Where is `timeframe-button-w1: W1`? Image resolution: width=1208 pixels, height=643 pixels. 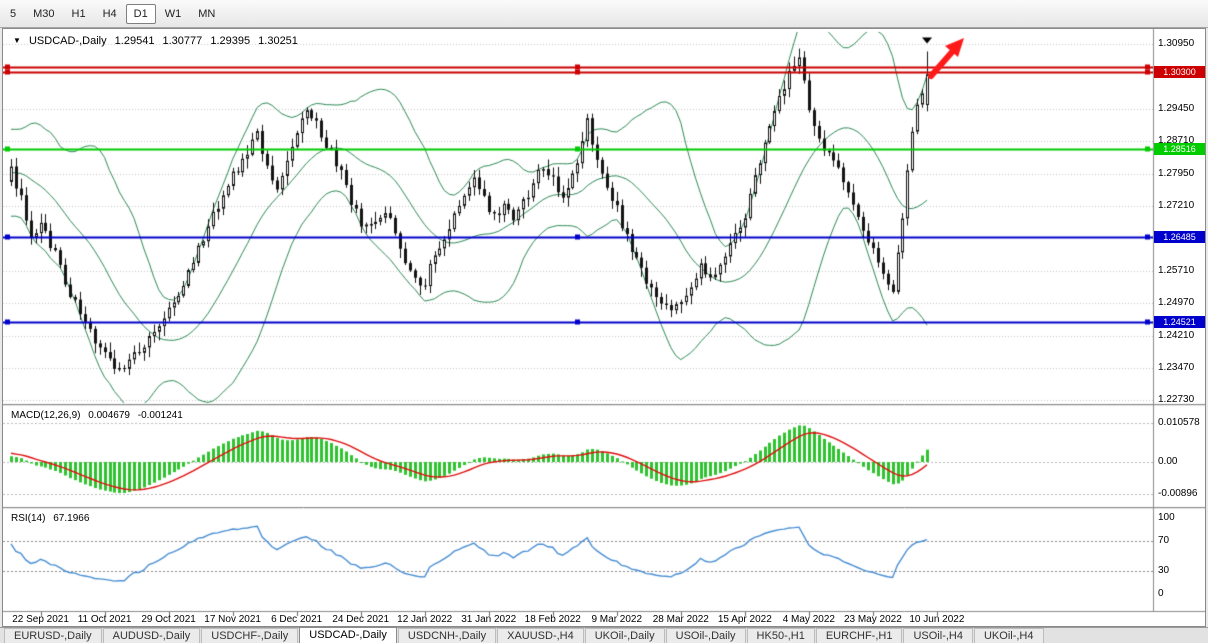 timeframe-button-w1: W1 is located at coordinates (173, 13).